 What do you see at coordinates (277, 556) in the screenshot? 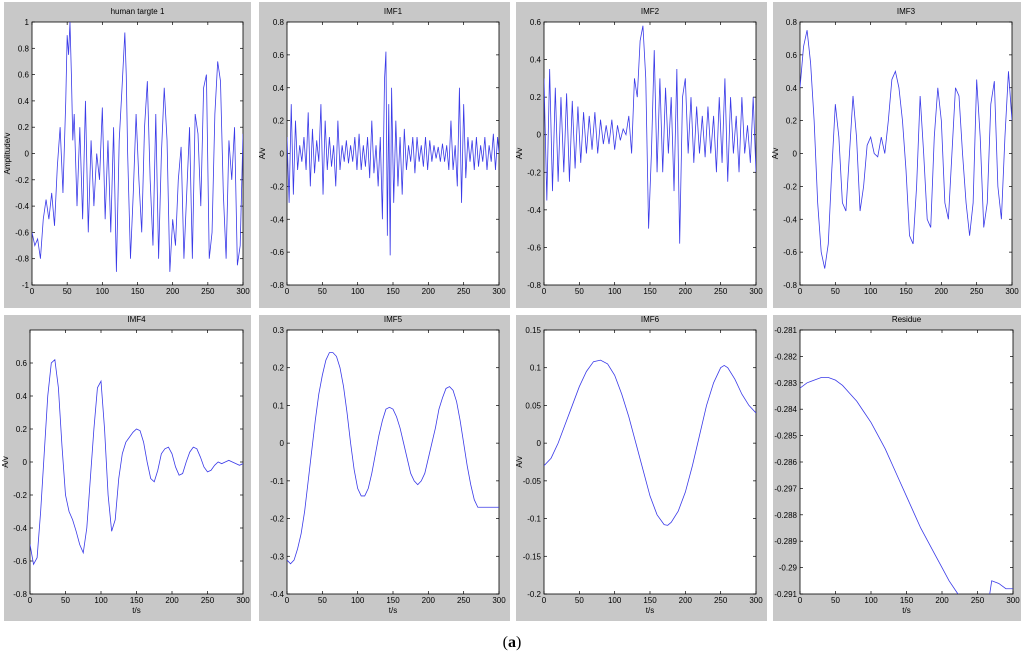
I see `y-tick-label: -0.3` at bounding box center [277, 556].